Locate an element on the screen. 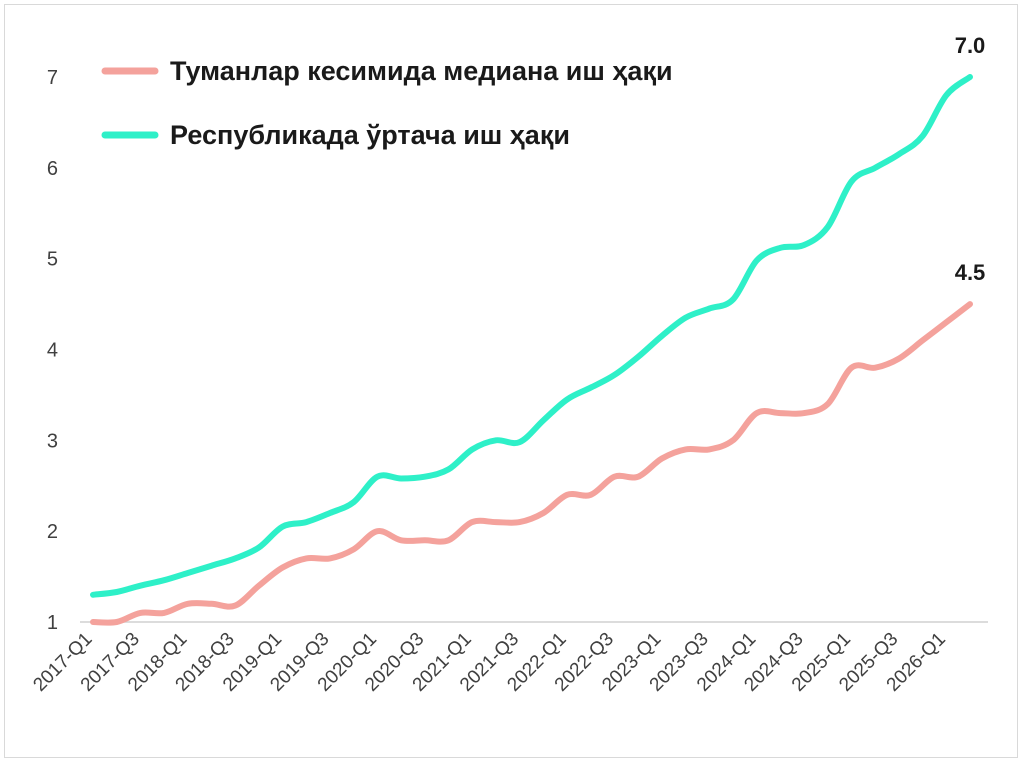 This screenshot has height=764, width=1024. y-axis: 1 2 3 4 5 6 7 is located at coordinates (52, 350).